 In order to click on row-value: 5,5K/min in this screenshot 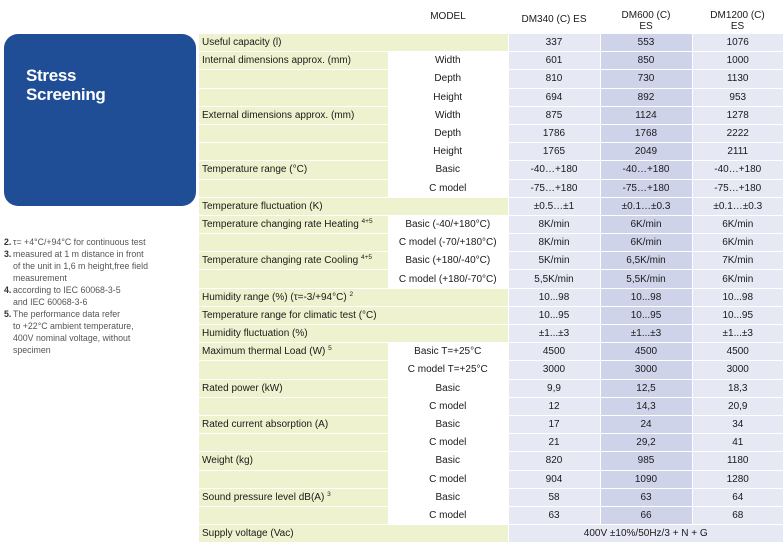, I will do `click(645, 279)`.